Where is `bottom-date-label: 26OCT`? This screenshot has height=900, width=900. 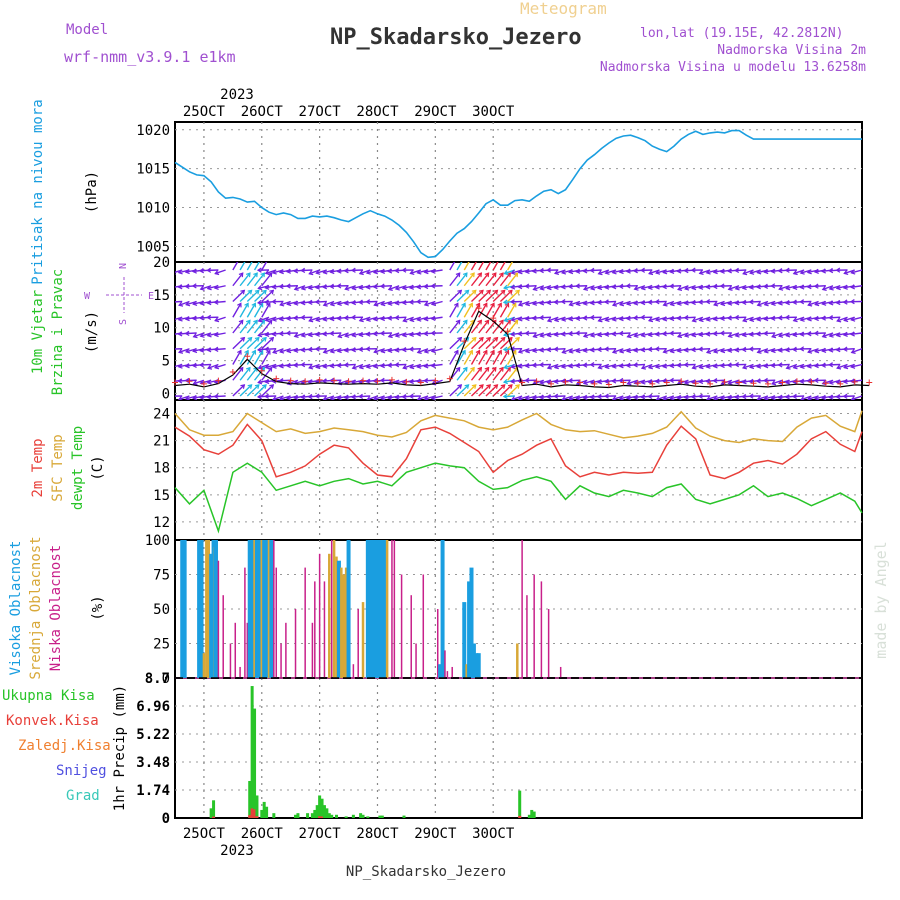 bottom-date-label: 26OCT is located at coordinates (262, 834).